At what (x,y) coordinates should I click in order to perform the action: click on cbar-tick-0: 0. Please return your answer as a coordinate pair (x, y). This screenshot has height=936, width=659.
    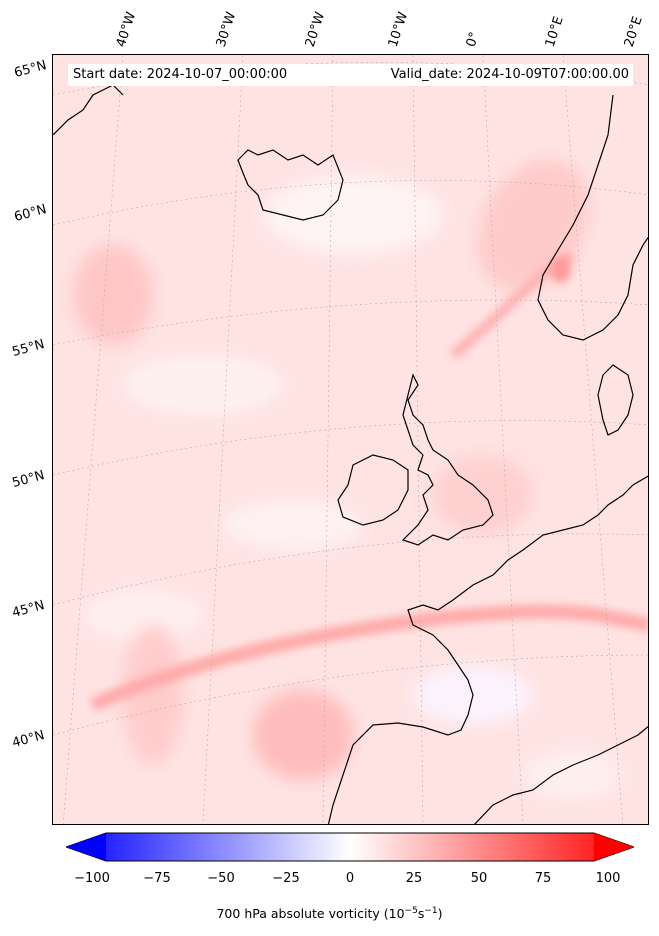
    Looking at the image, I should click on (350, 878).